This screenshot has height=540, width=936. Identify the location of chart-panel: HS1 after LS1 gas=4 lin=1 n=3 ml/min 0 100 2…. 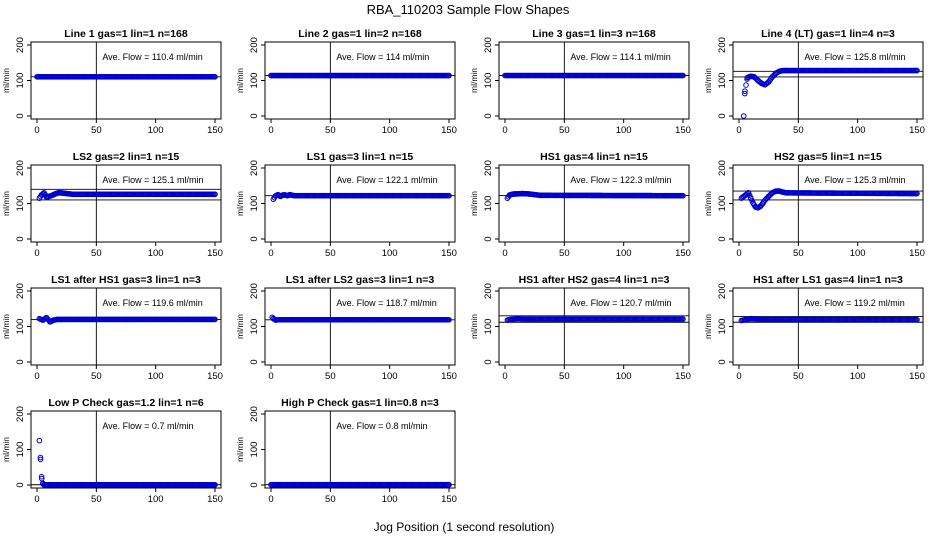
(814, 328).